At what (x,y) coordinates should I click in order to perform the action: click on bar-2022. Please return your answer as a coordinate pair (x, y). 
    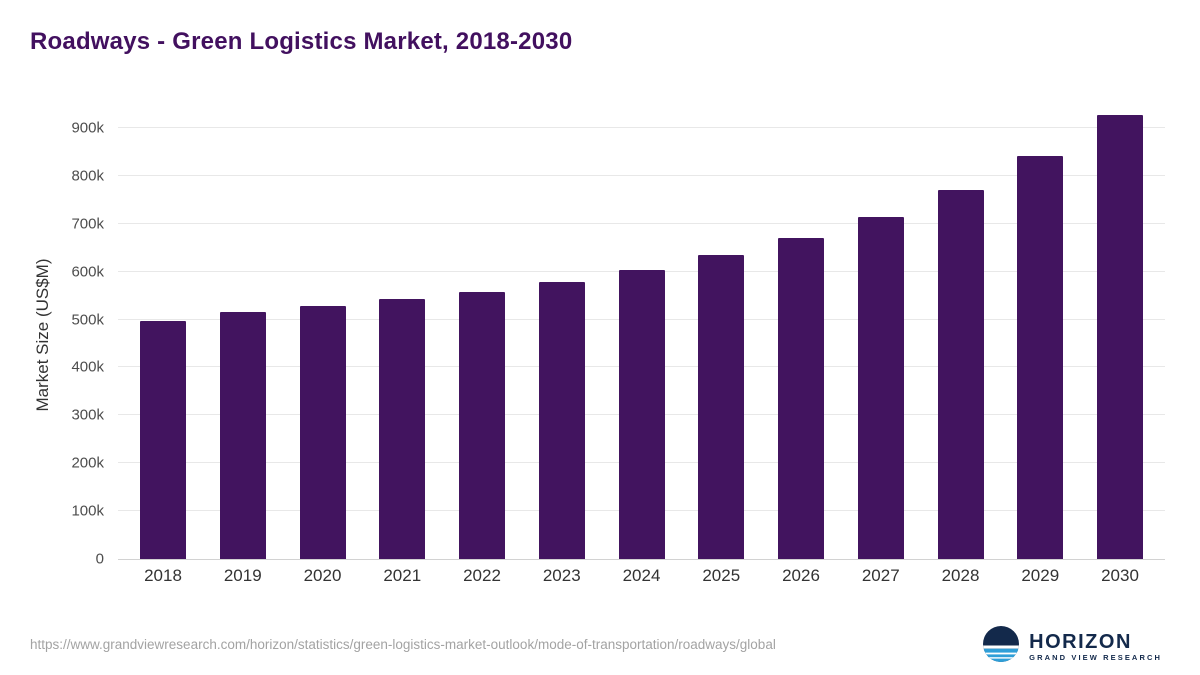
    Looking at the image, I should click on (482, 425).